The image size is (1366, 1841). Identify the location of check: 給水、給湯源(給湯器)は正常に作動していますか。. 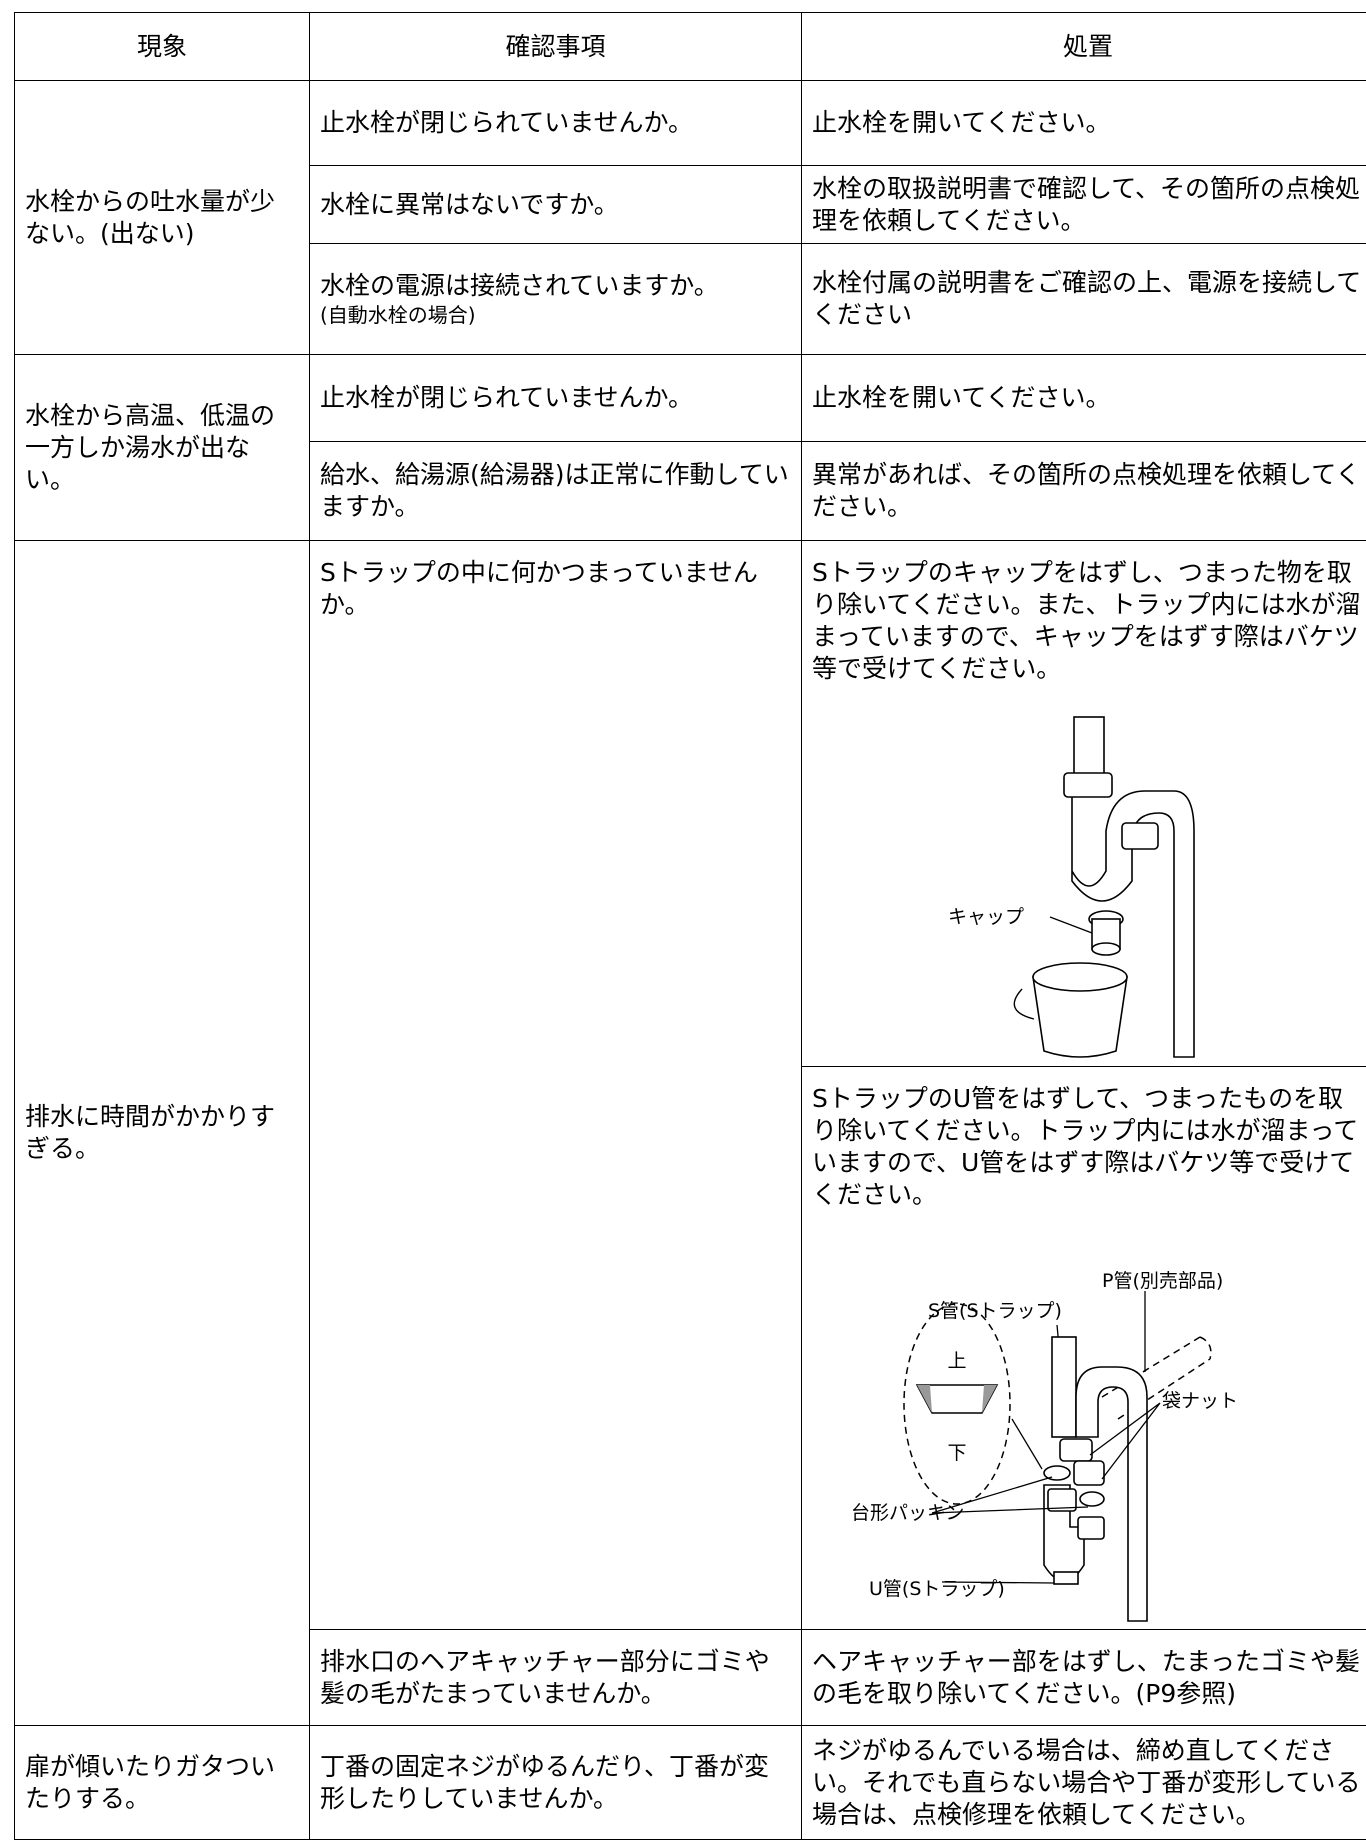
(555, 491).